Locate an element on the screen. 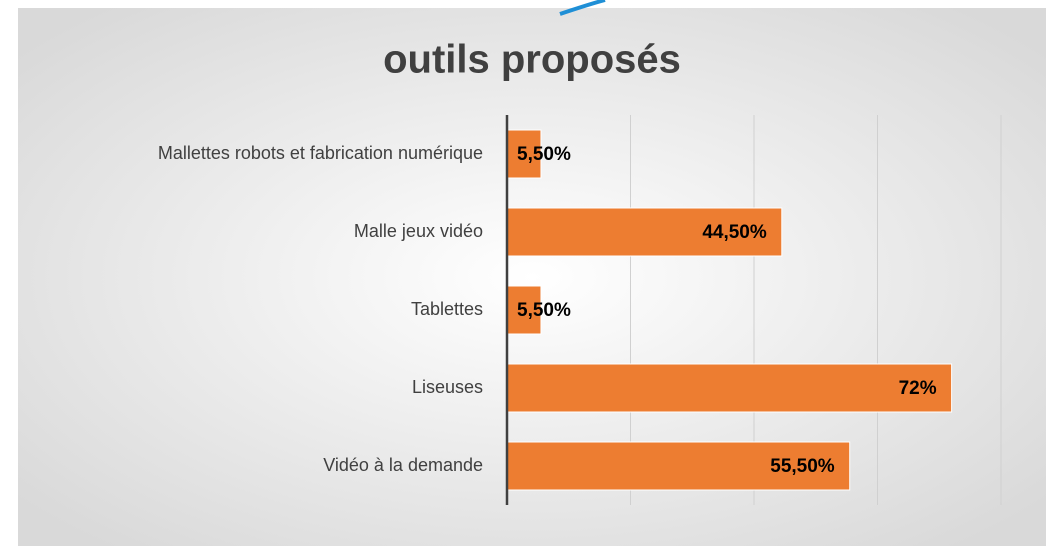 The height and width of the screenshot is (551, 1046). y-tick-label: Liseuses is located at coordinates (447, 387).